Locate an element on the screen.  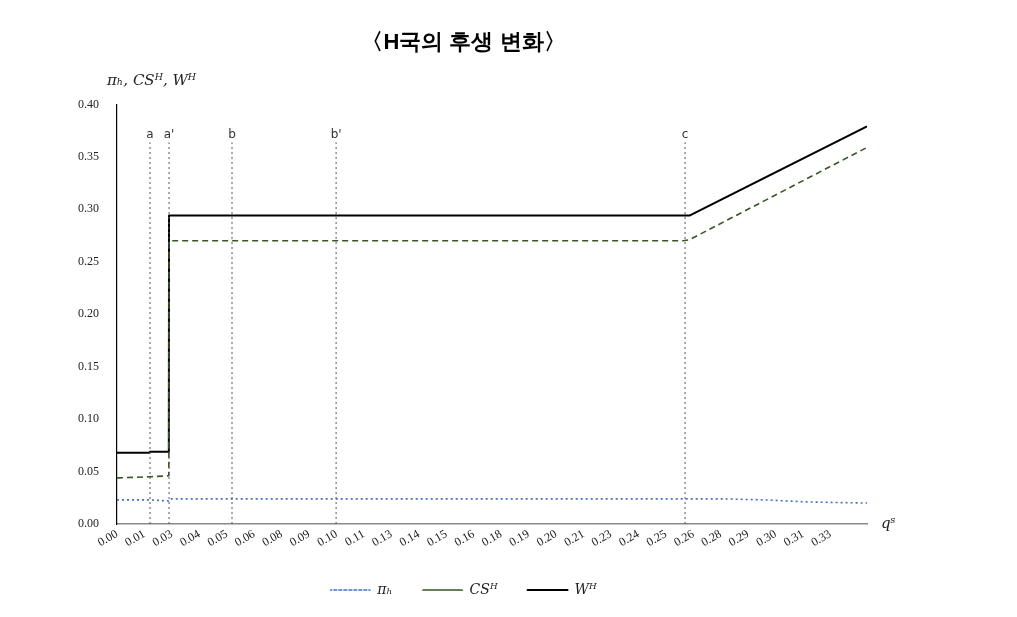
legend-label: Wᴴ is located at coordinates (585, 588).